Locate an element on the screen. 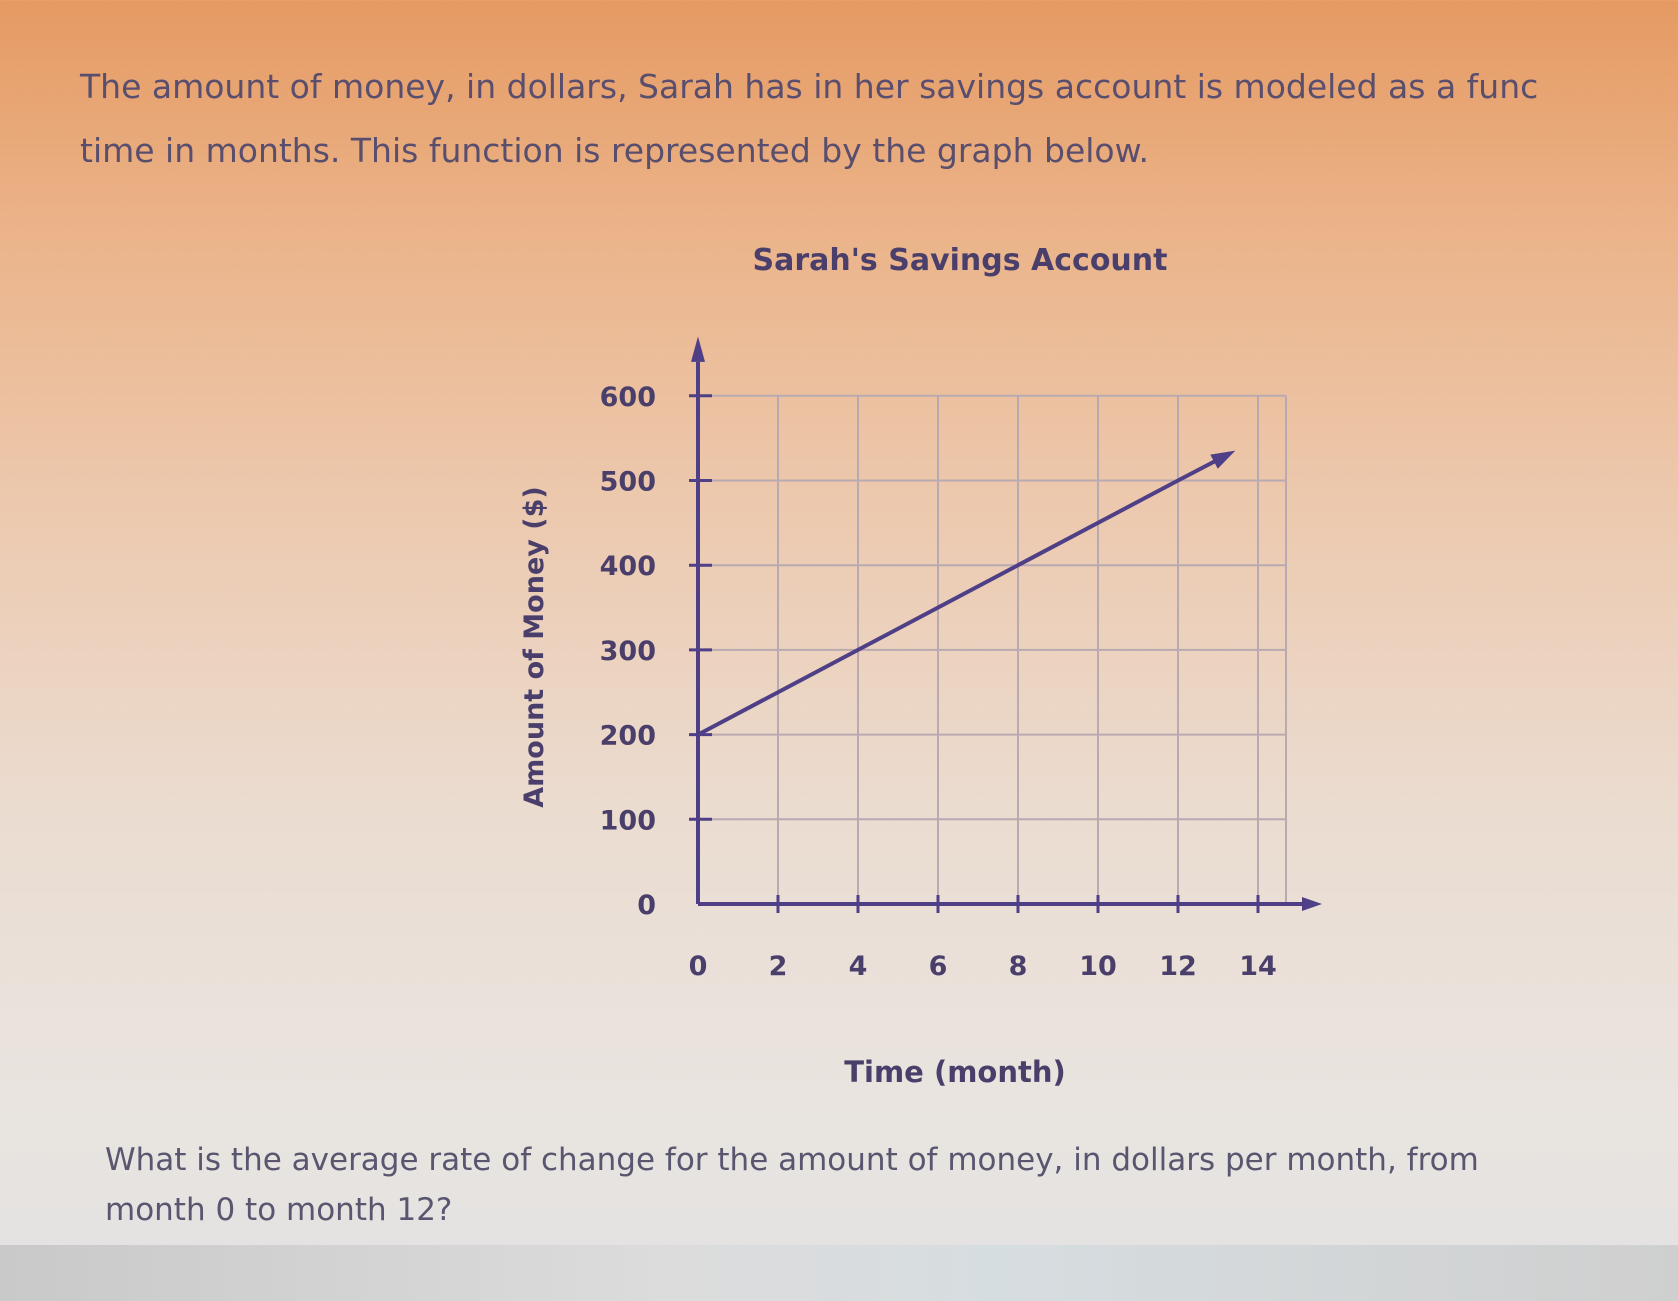 Image resolution: width=1678 pixels, height=1301 pixels. y-tick-label: 300 is located at coordinates (628, 651).